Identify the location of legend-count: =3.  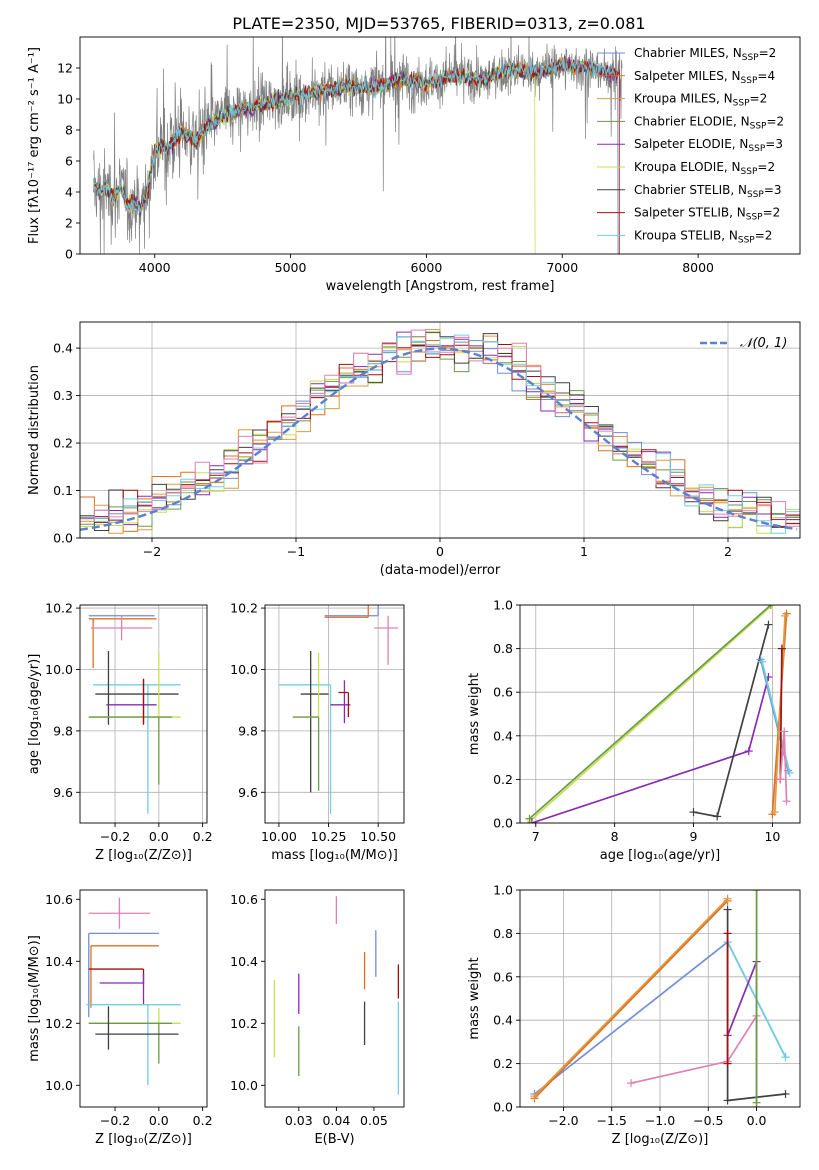
(774, 144).